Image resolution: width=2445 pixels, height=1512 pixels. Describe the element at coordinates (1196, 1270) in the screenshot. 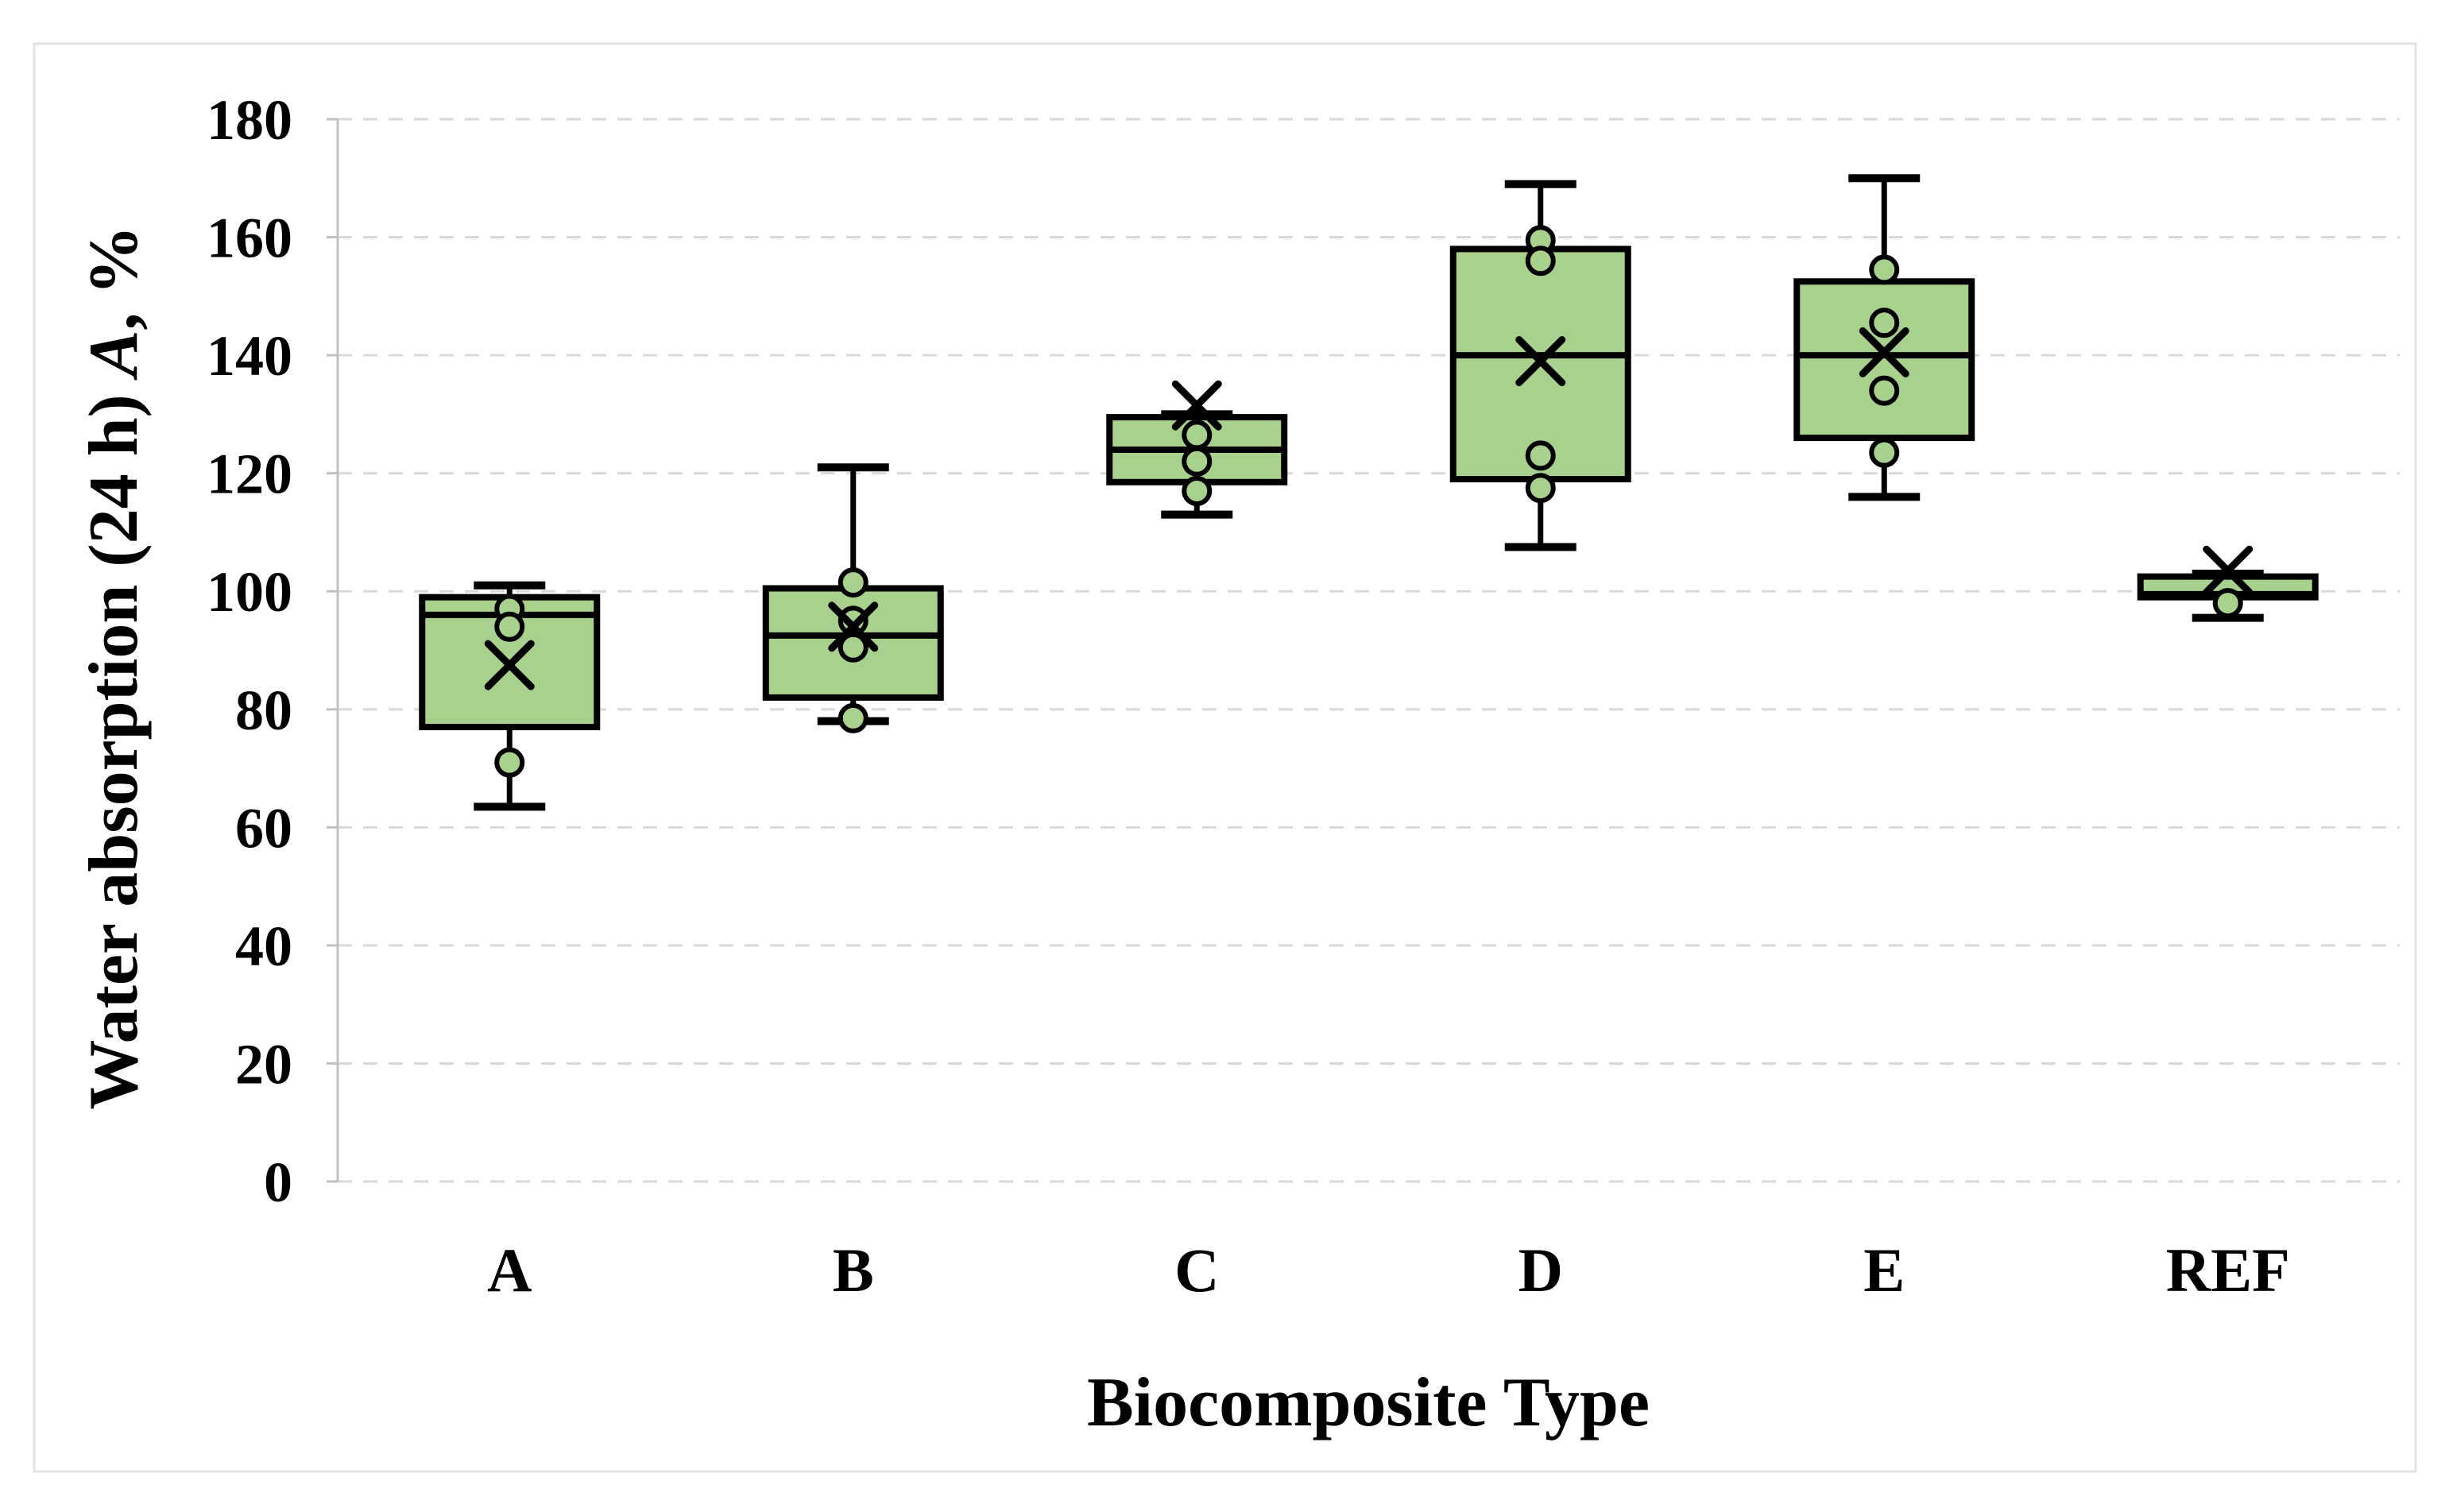

I see `category-label: C` at that location.